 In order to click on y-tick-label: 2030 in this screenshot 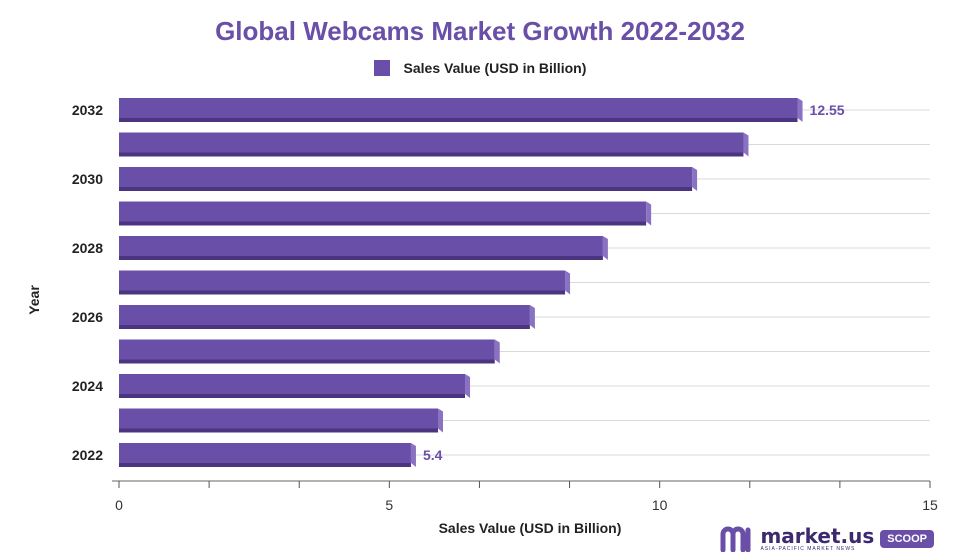, I will do `click(87, 179)`.